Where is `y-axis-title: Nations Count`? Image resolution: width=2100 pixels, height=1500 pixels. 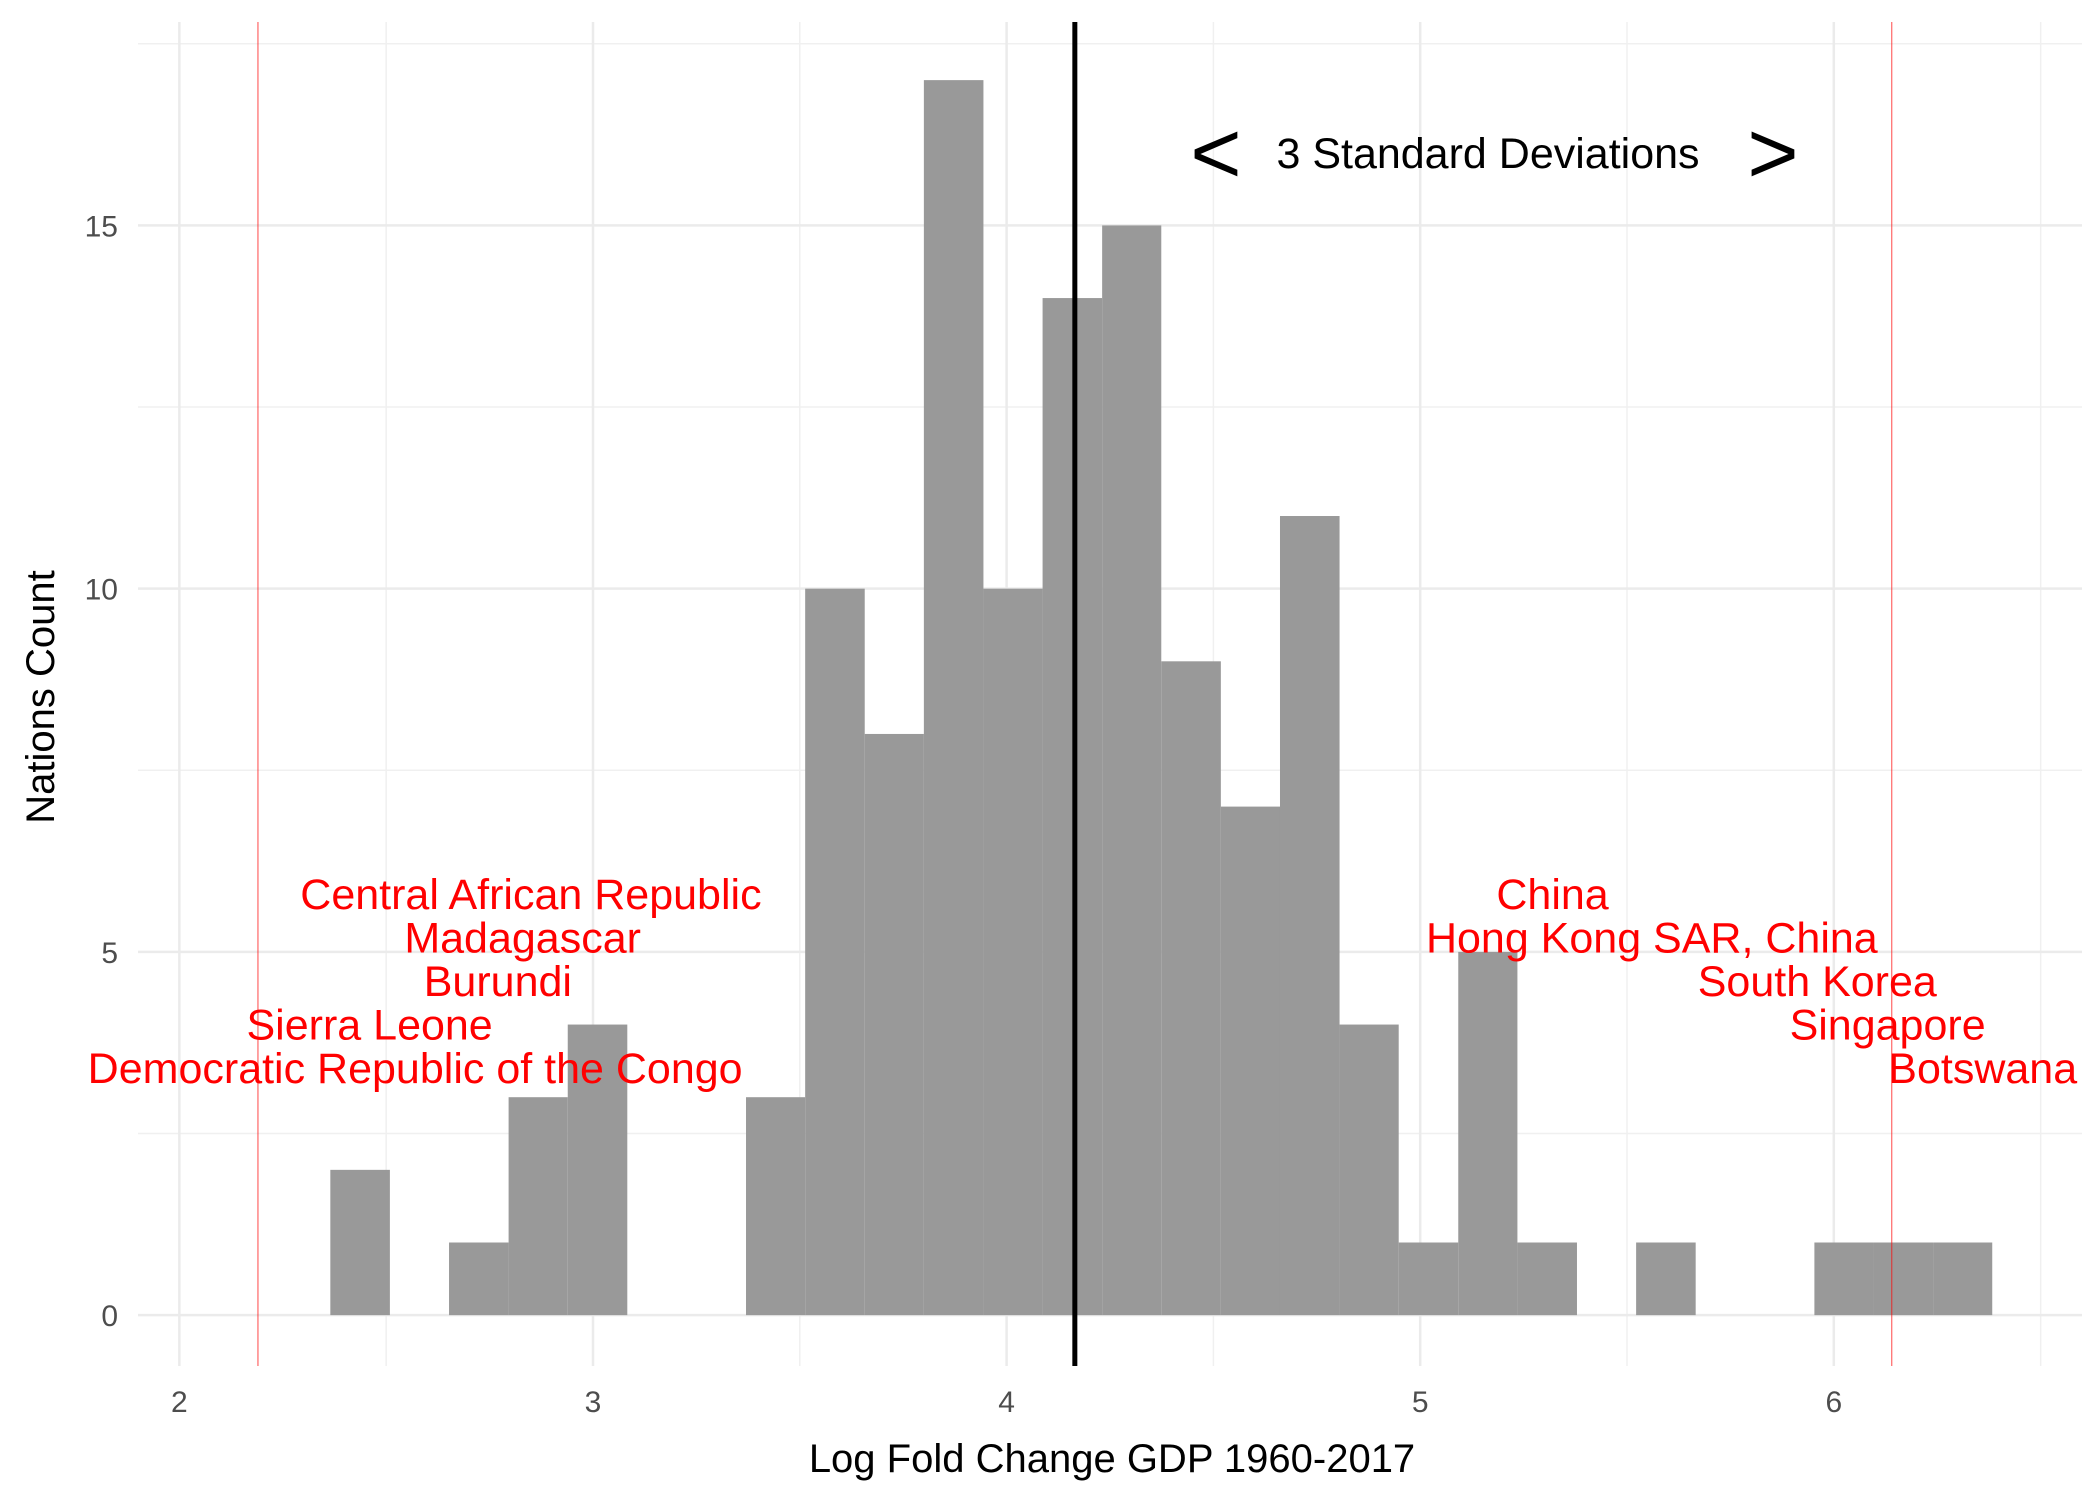 y-axis-title: Nations Count is located at coordinates (41, 696).